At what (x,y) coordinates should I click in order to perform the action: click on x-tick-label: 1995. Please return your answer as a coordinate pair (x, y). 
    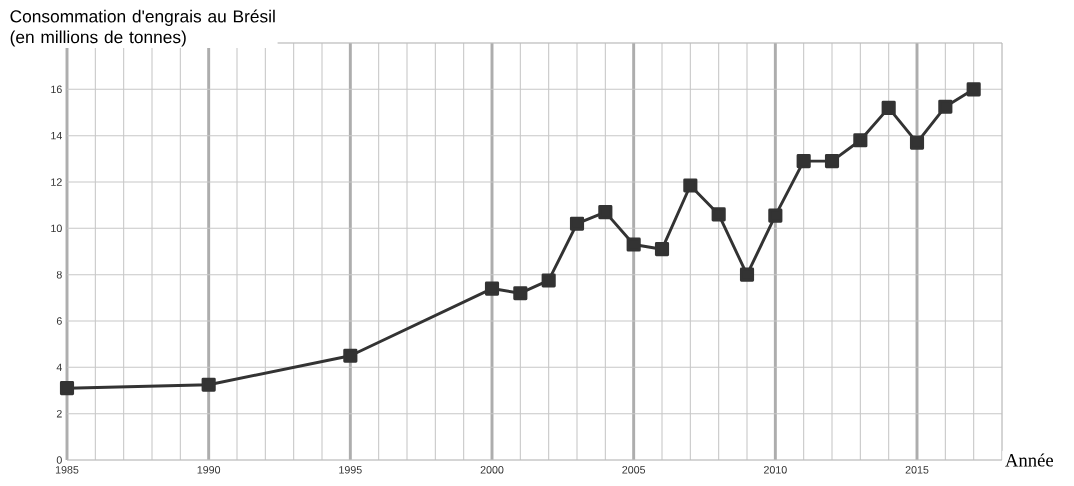
    Looking at the image, I should click on (350, 470).